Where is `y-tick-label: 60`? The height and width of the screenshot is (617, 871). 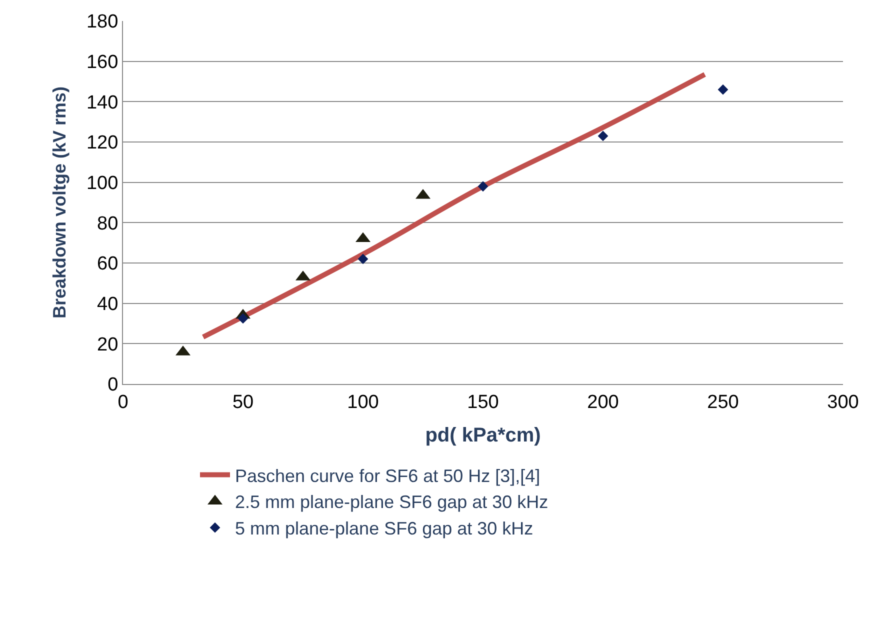
y-tick-label: 60 is located at coordinates (107, 264).